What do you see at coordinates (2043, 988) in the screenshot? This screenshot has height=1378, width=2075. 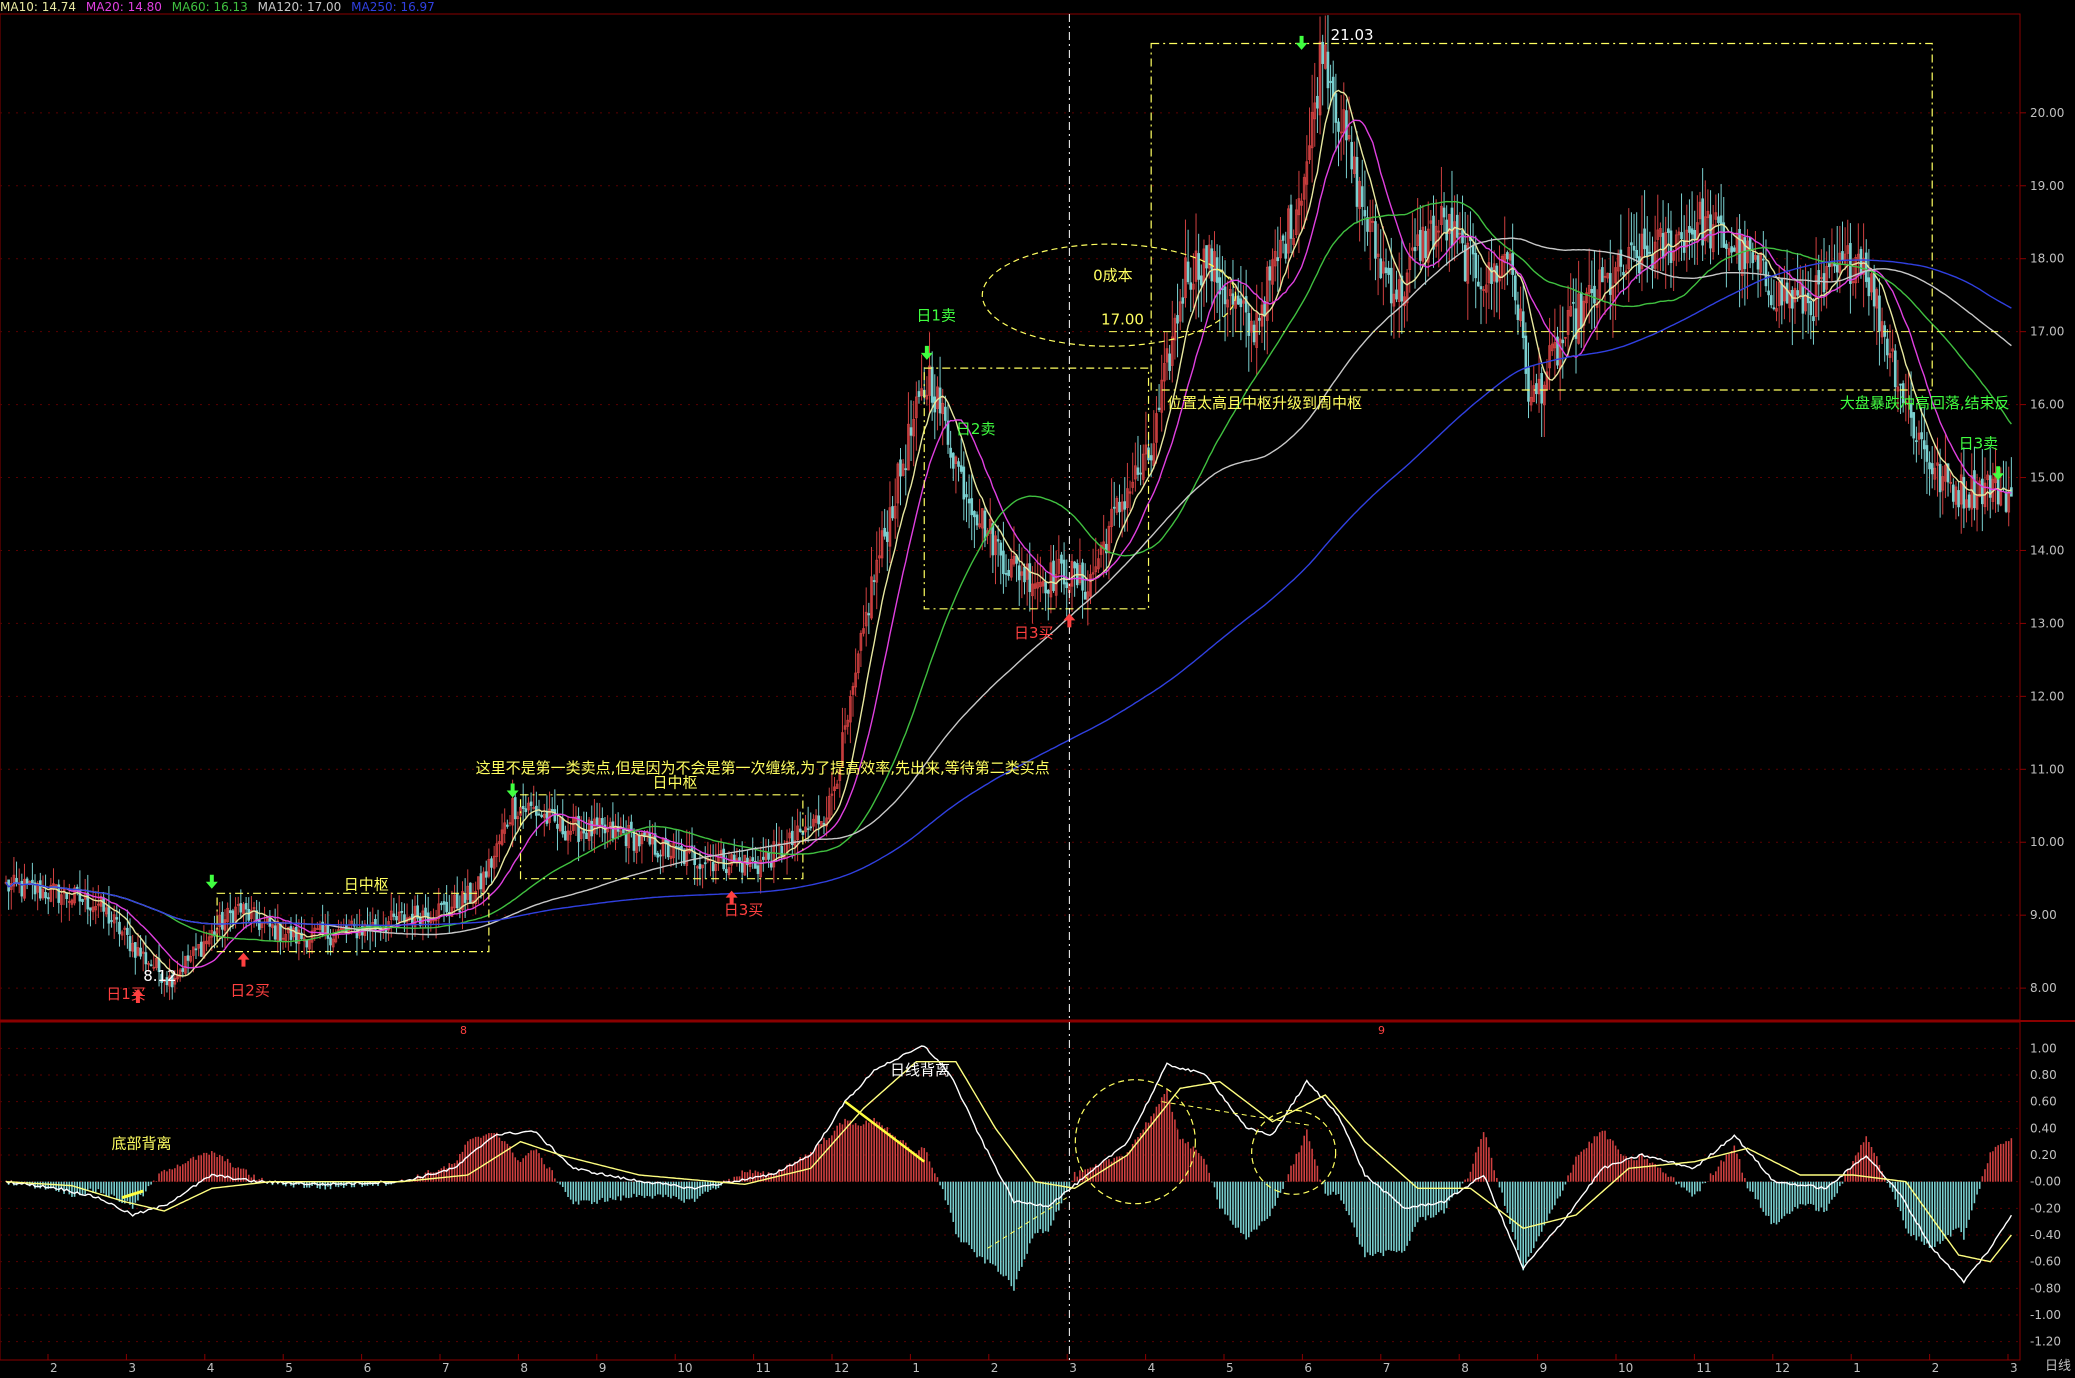 I see `price-tick-label: 8.00` at bounding box center [2043, 988].